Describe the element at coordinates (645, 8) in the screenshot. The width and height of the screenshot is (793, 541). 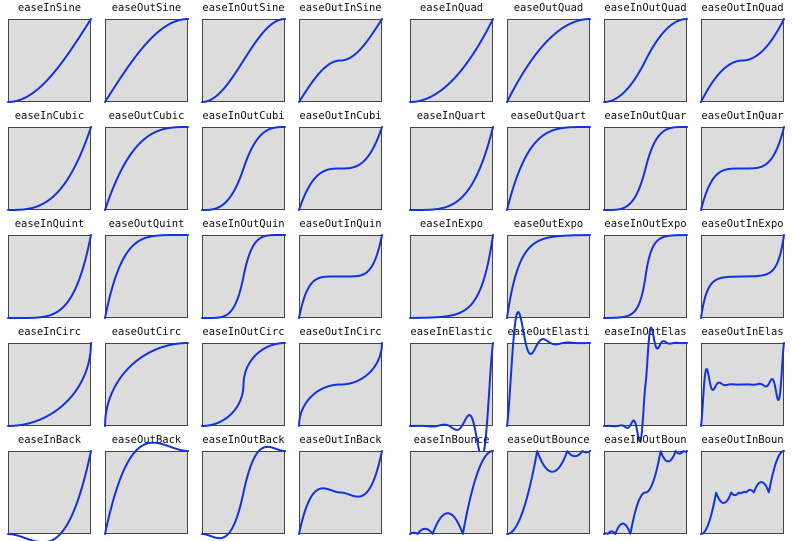
I see `plot-title: easeInOutQuad` at that location.